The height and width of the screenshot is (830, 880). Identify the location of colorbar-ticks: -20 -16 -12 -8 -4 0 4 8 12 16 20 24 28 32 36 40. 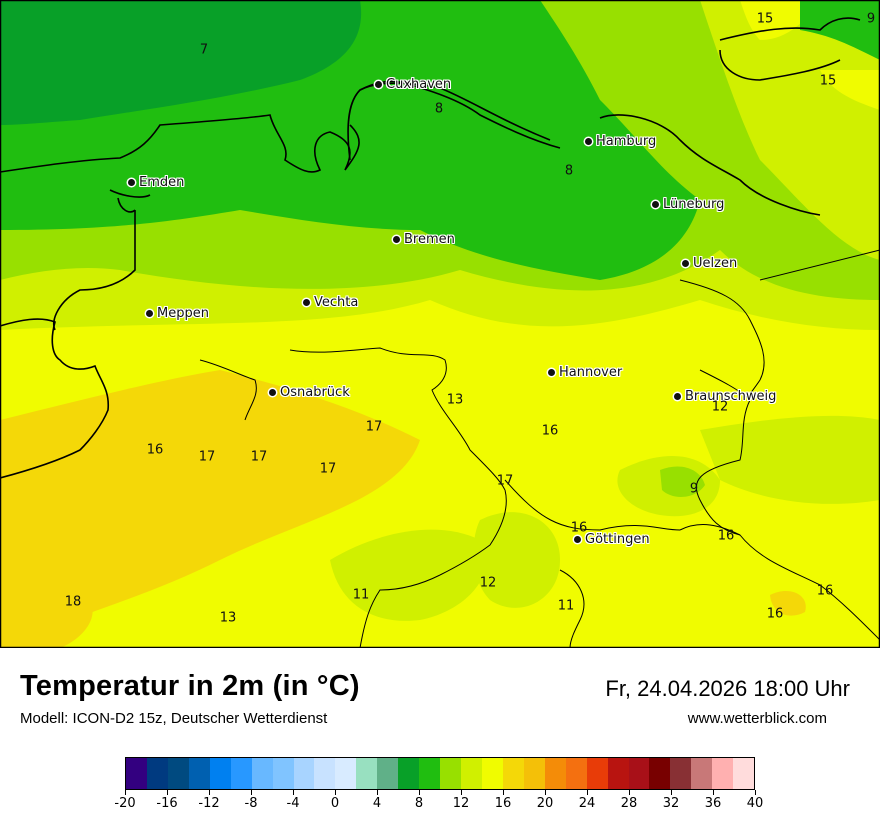
(438, 805).